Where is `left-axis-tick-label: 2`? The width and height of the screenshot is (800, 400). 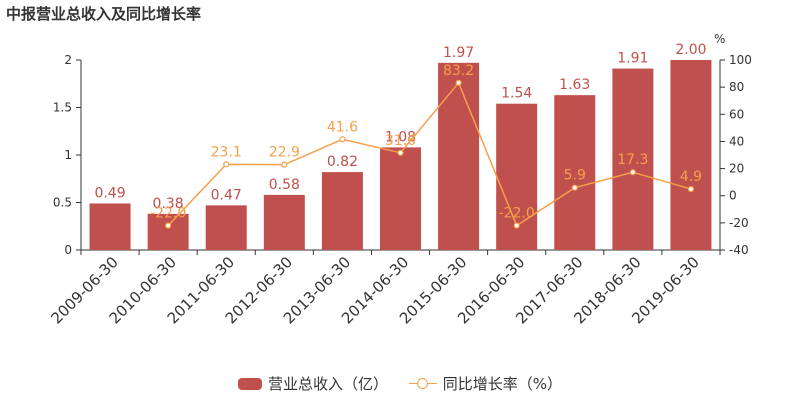 left-axis-tick-label: 2 is located at coordinates (68, 60).